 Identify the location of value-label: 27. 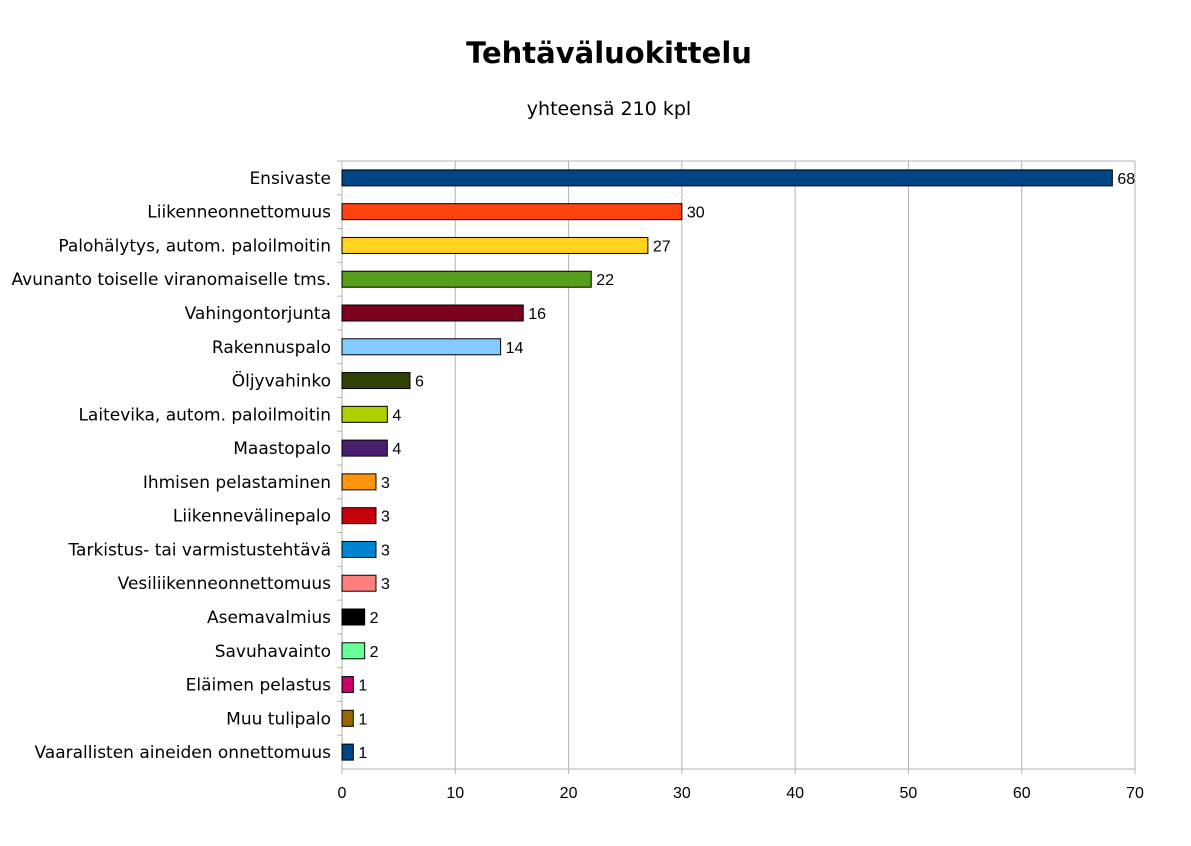
(662, 246).